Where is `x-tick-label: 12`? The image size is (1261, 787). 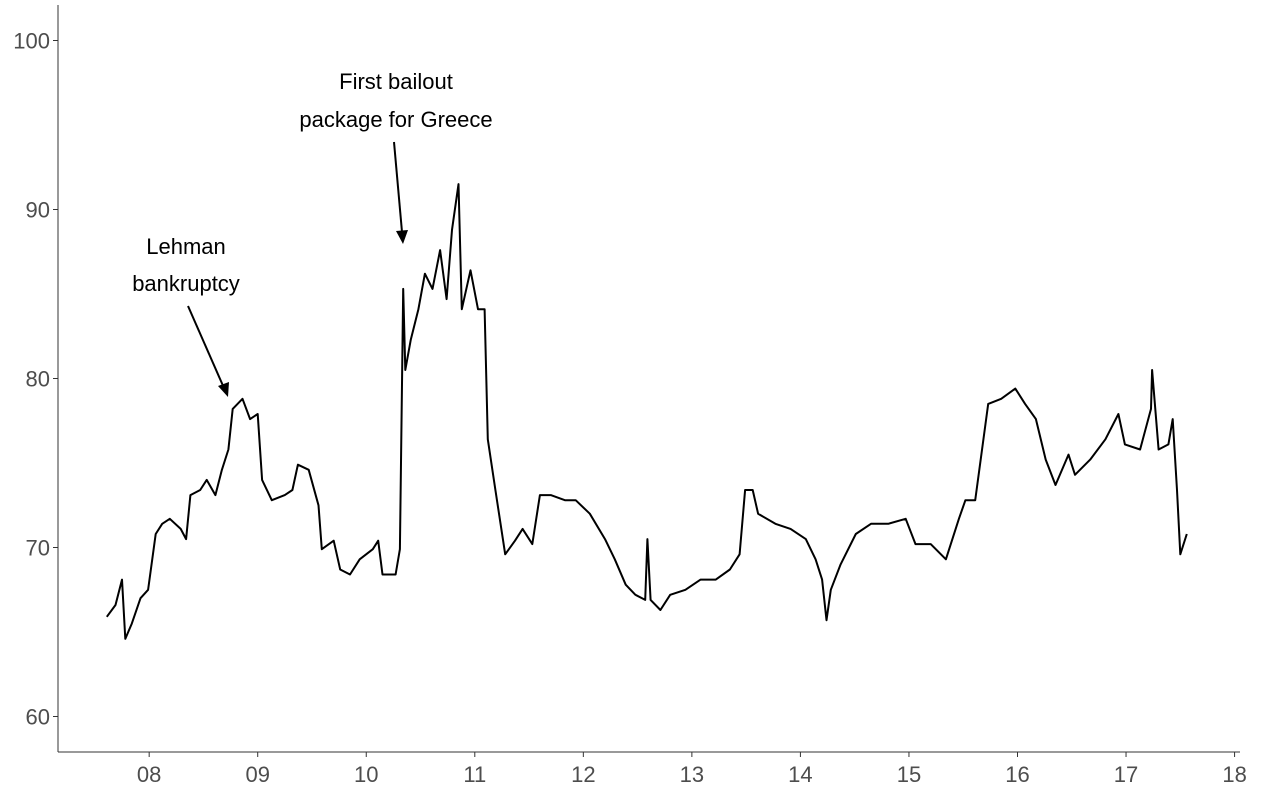 x-tick-label: 12 is located at coordinates (583, 774).